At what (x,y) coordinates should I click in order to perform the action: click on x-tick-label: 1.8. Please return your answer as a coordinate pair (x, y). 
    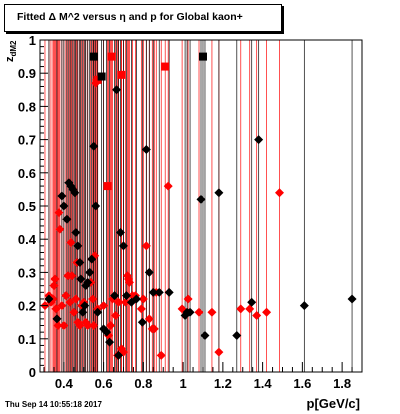
    Looking at the image, I should click on (342, 383).